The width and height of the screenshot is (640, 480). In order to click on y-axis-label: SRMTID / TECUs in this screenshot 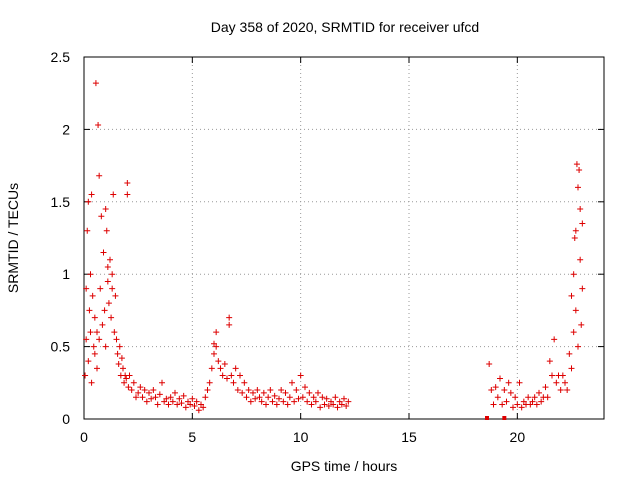, I will do `click(13, 238)`.